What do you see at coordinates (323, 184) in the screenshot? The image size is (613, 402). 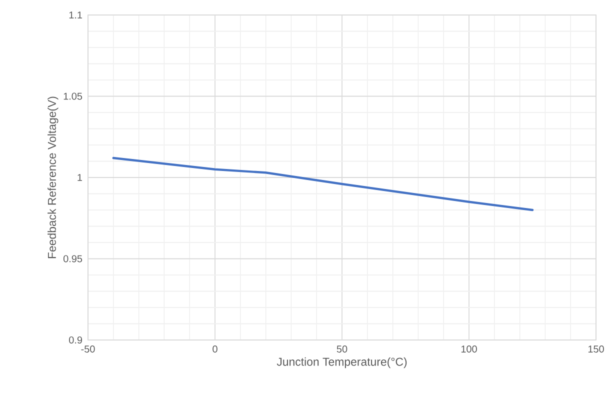 I see `line-series` at bounding box center [323, 184].